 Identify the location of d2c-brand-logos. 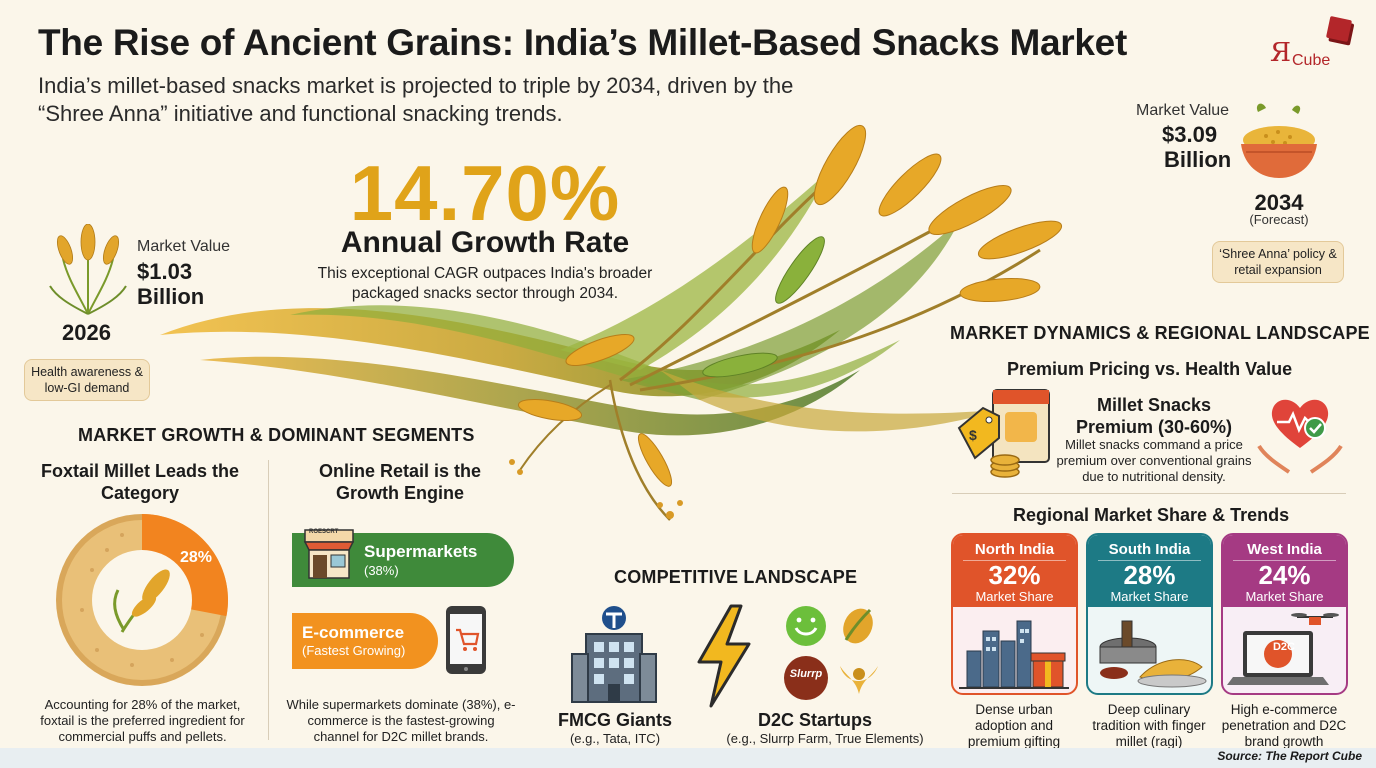
(831, 653).